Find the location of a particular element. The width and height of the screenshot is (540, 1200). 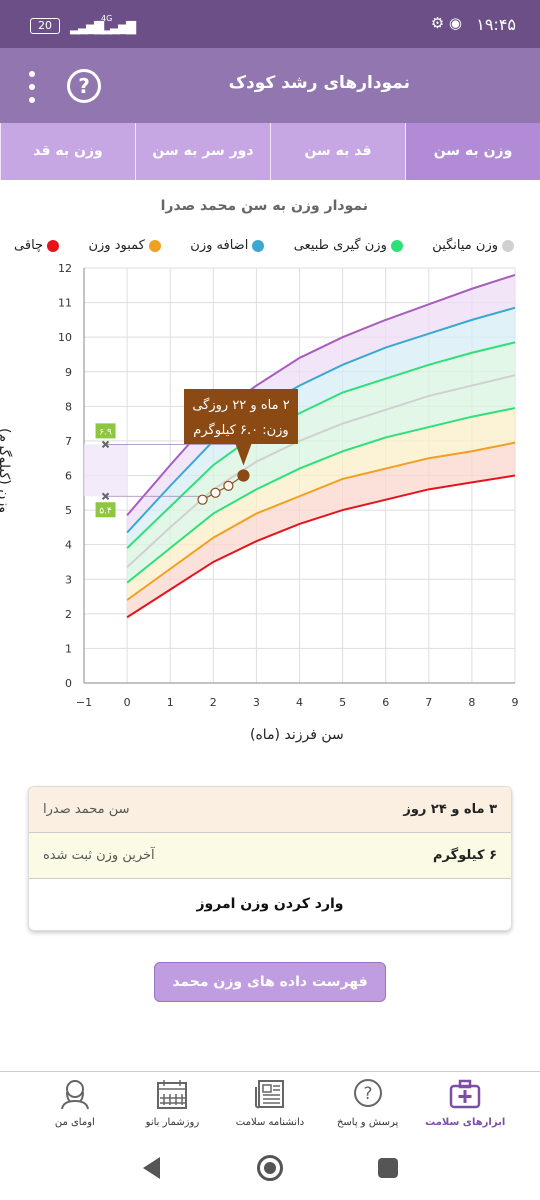

user-icon is located at coordinates (74, 1095).